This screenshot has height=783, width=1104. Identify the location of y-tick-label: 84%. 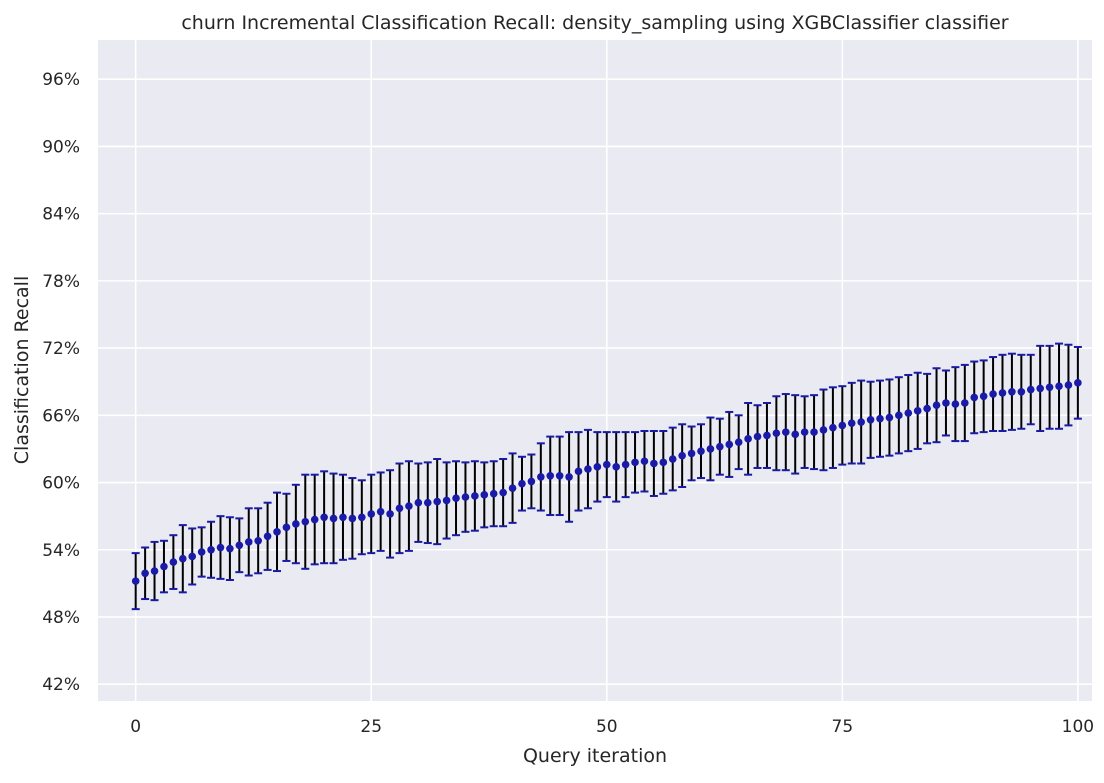
(61, 215).